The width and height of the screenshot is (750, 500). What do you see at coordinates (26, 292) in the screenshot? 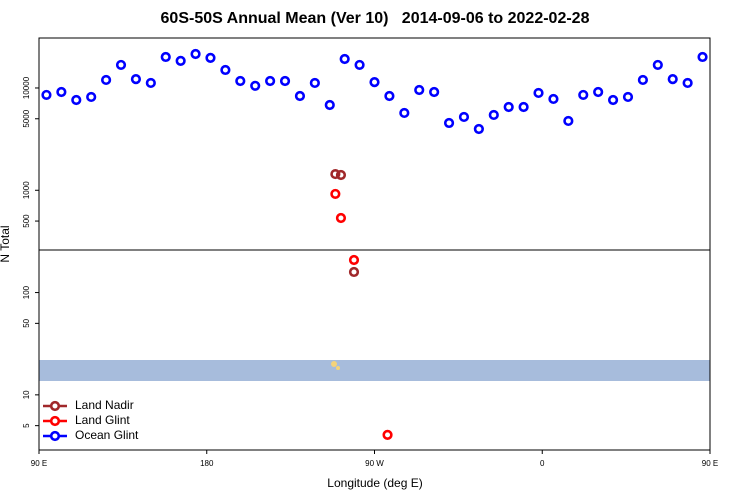
I see `y-tick-label: 100` at bounding box center [26, 292].